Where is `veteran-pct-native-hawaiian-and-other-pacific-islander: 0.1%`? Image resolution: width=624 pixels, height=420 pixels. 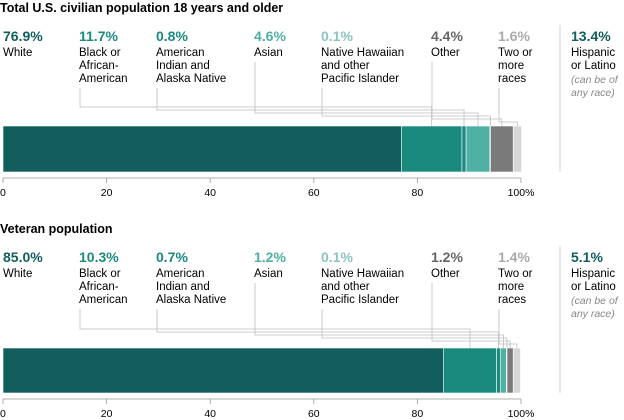 veteran-pct-native-hawaiian-and-other-pacific-islander: 0.1% is located at coordinates (337, 257).